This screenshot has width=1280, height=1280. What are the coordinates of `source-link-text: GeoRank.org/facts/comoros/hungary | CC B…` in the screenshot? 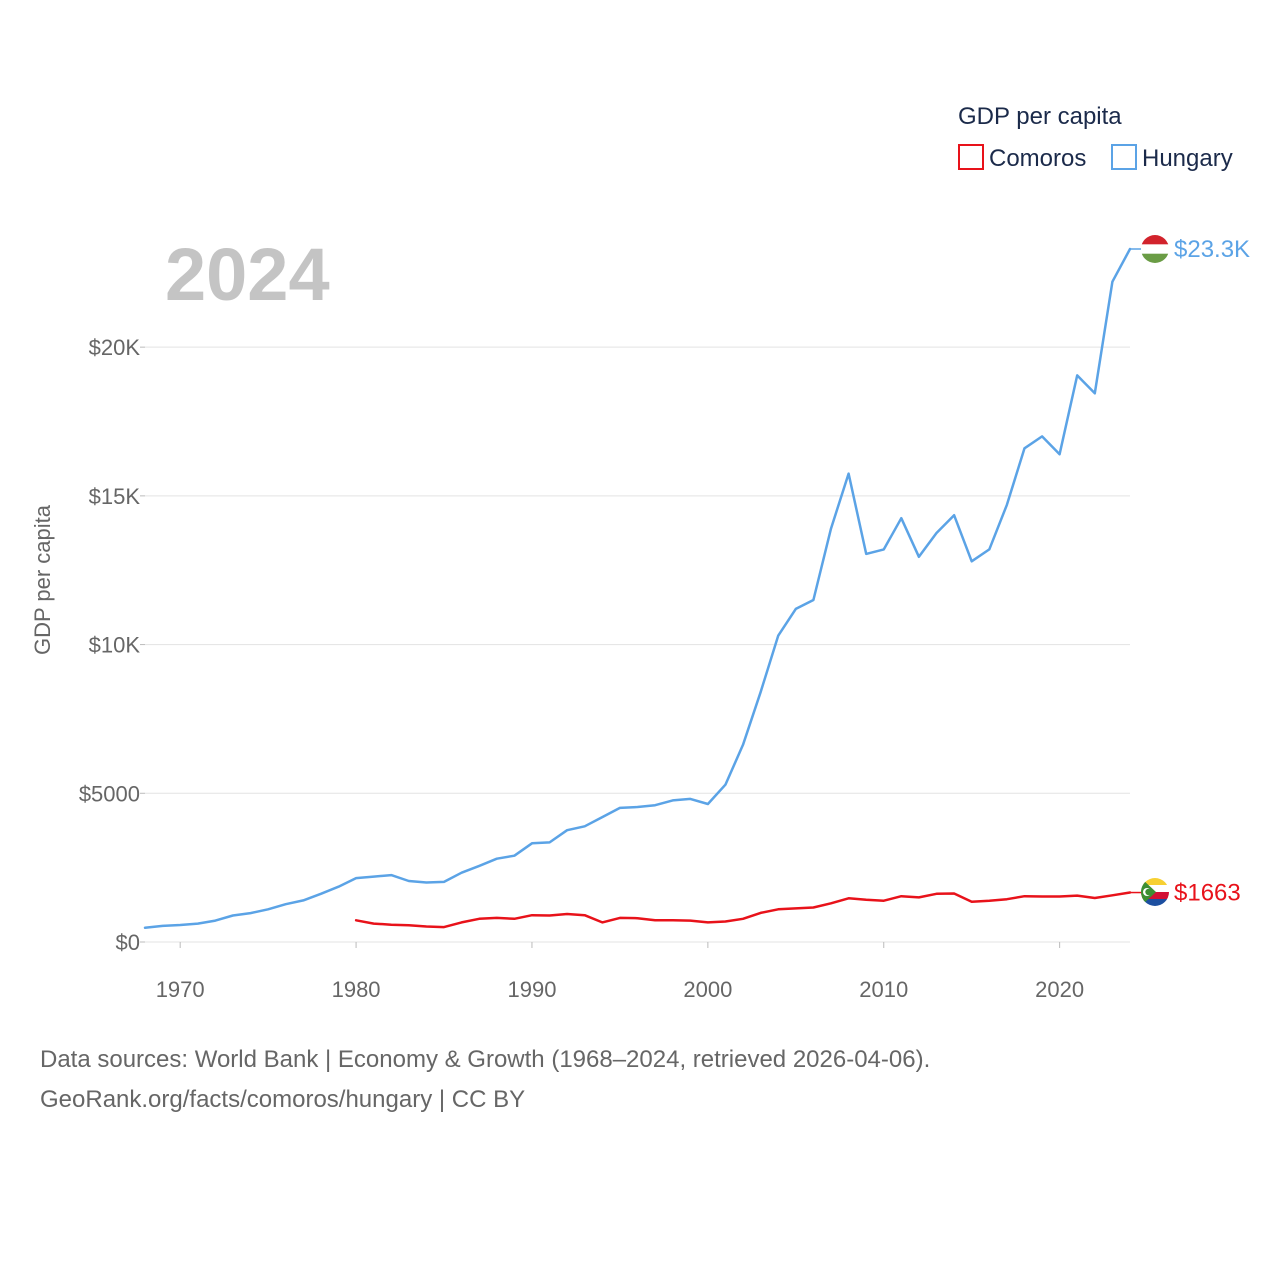 It's located at (283, 1099).